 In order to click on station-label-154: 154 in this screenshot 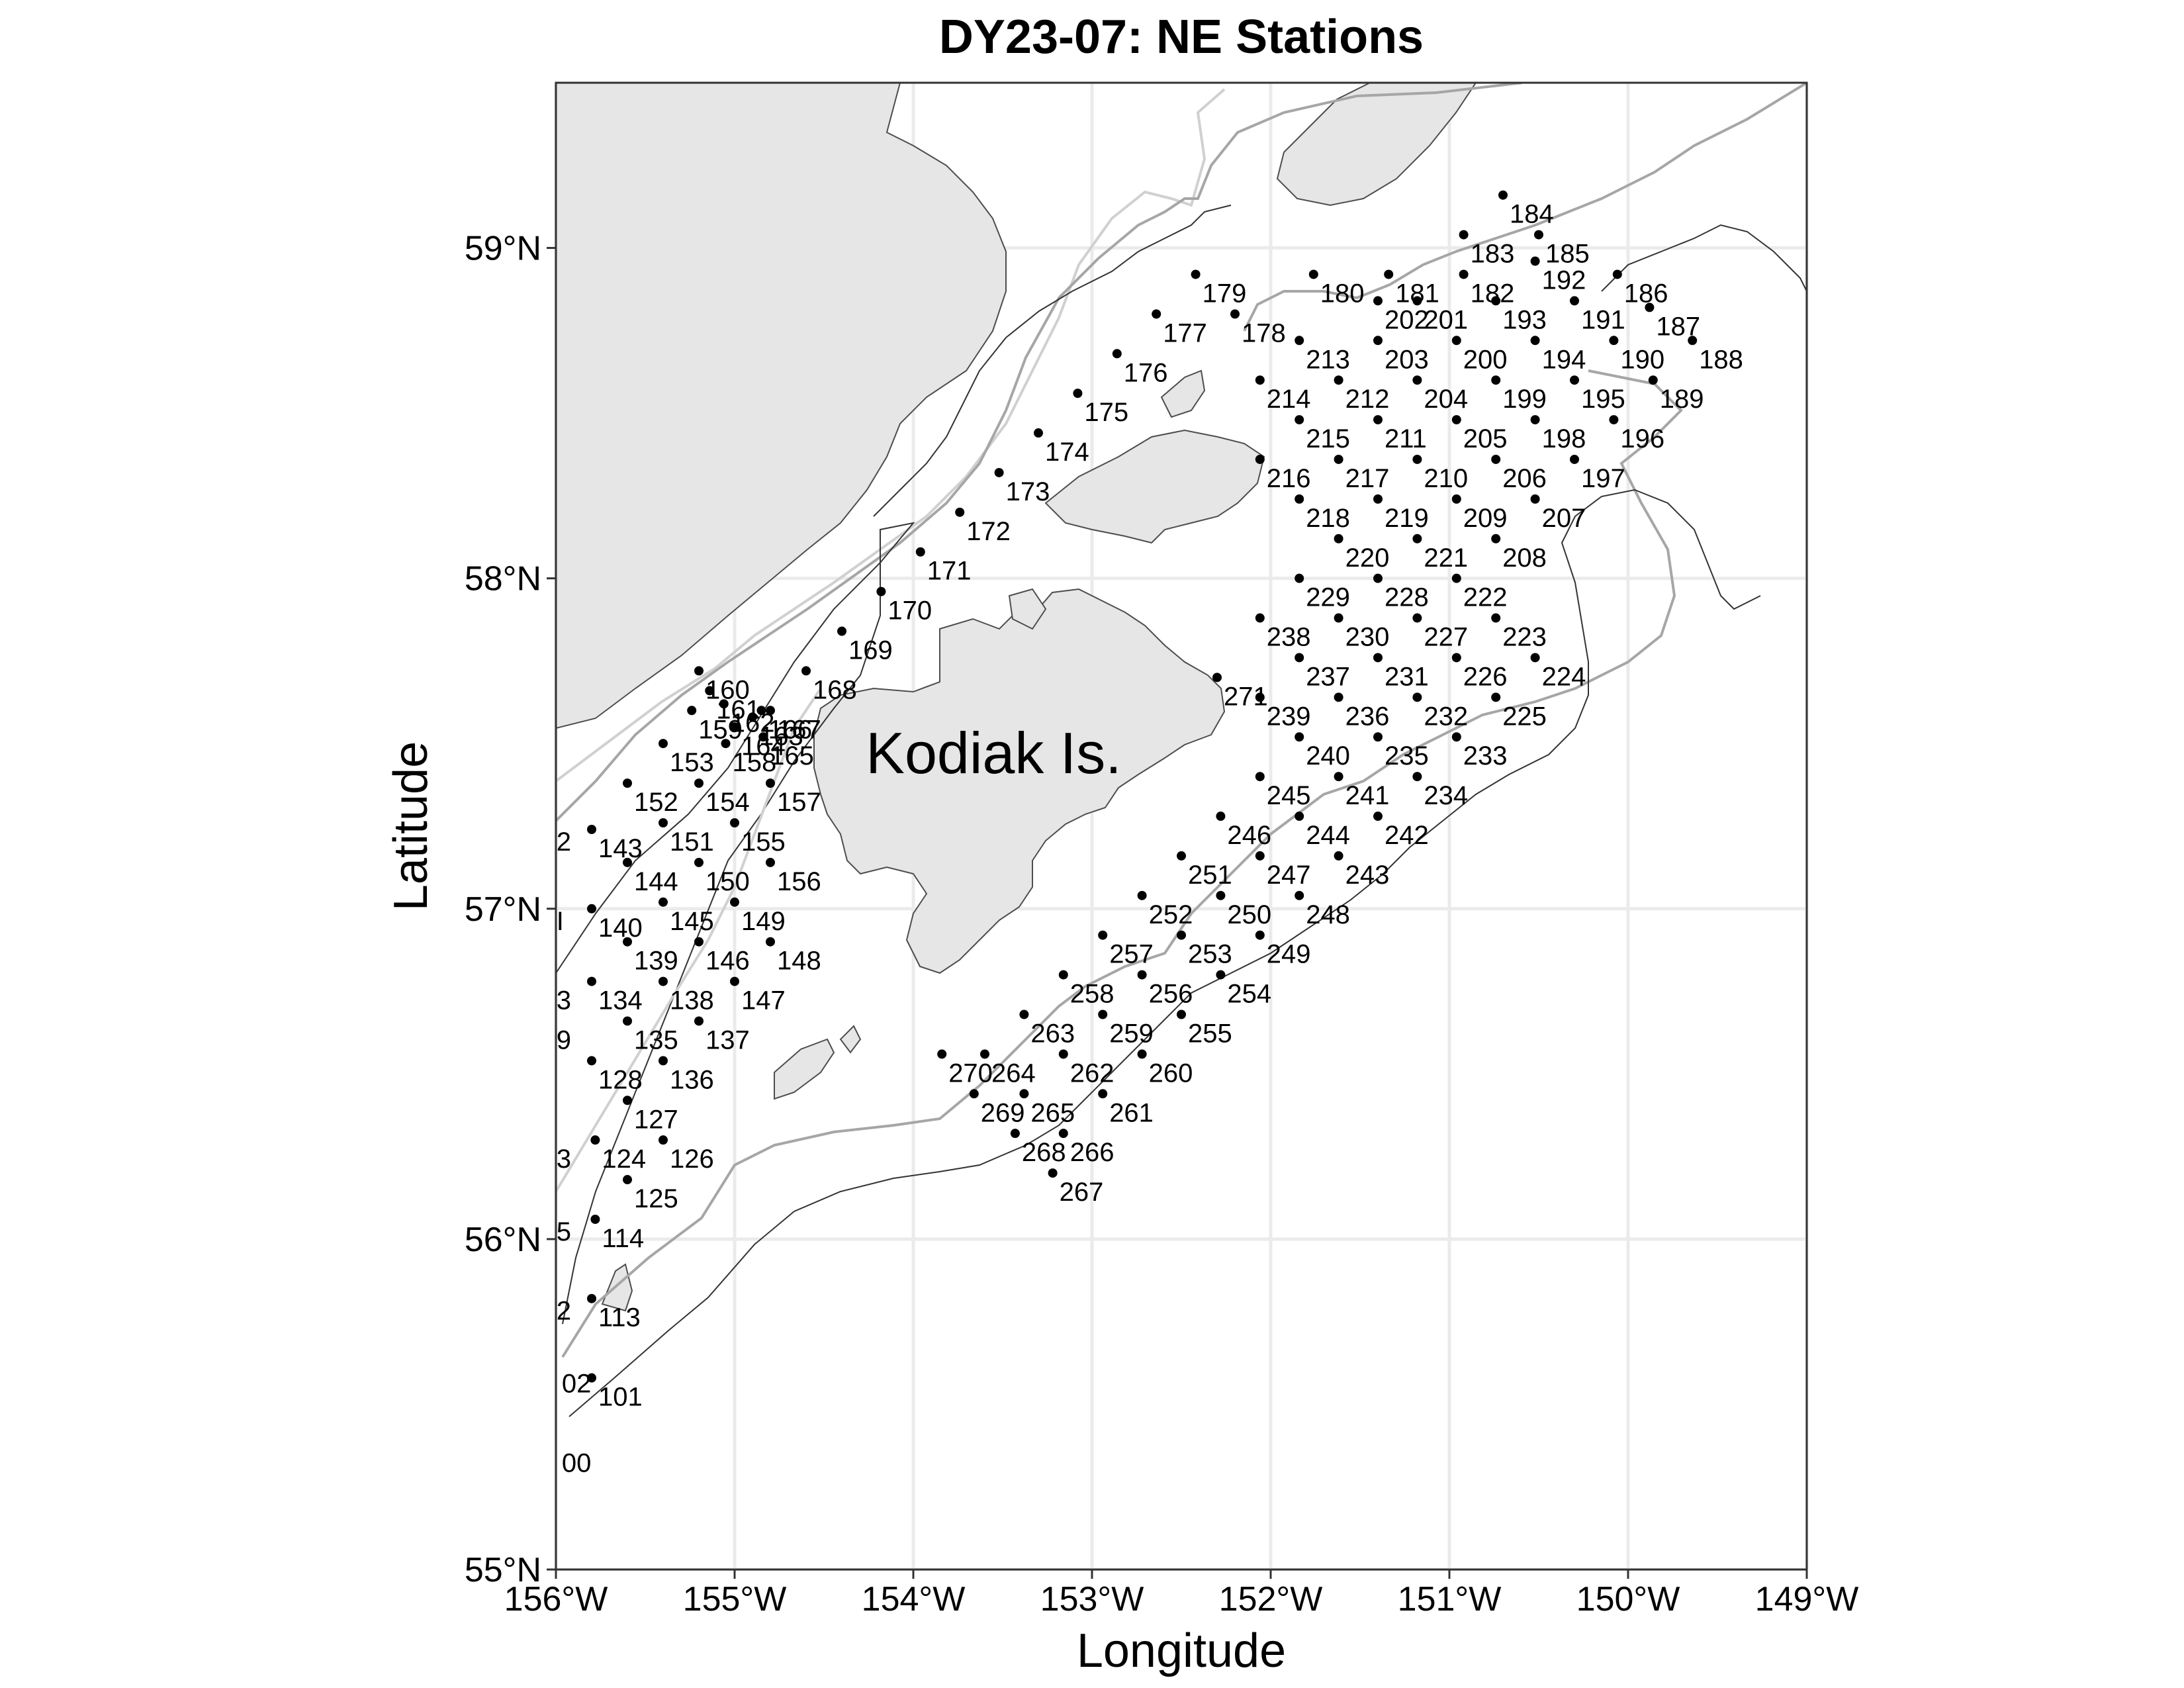, I will do `click(728, 802)`.